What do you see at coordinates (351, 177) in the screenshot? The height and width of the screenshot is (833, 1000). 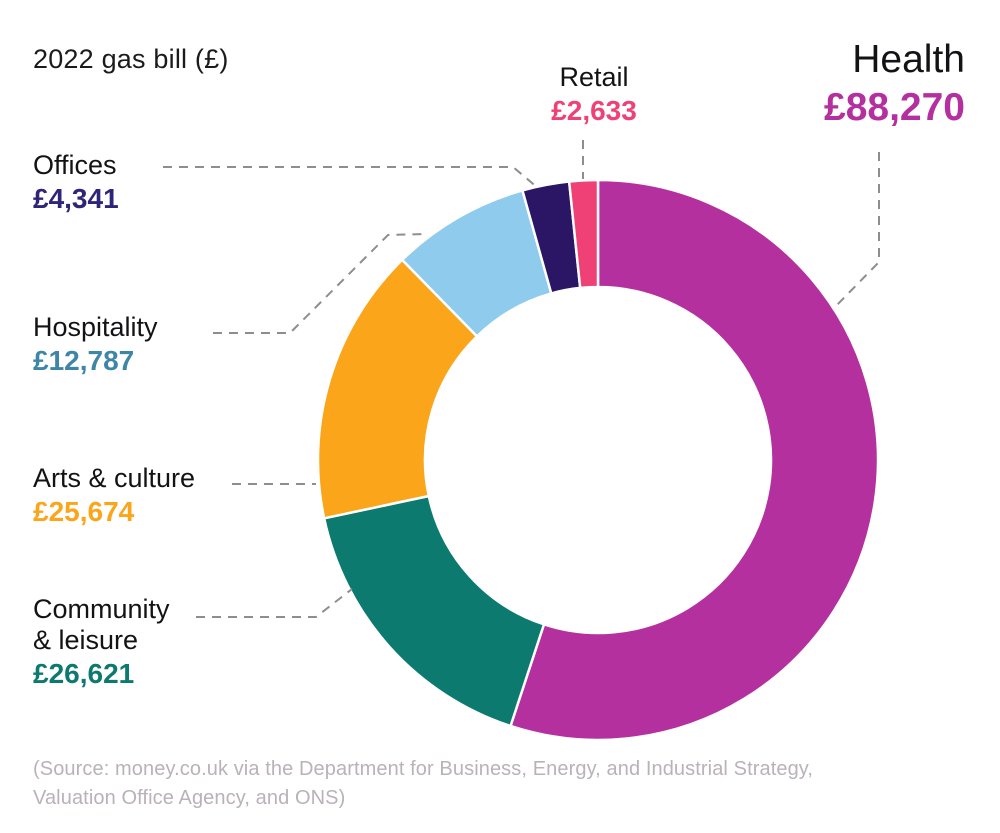 I see `leader-line-offices` at bounding box center [351, 177].